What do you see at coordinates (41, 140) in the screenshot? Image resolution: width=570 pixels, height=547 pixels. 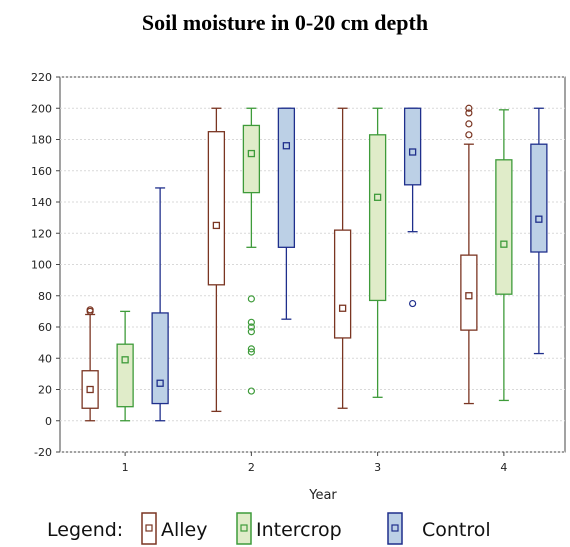 I see `y-tick-label: 180` at bounding box center [41, 140].